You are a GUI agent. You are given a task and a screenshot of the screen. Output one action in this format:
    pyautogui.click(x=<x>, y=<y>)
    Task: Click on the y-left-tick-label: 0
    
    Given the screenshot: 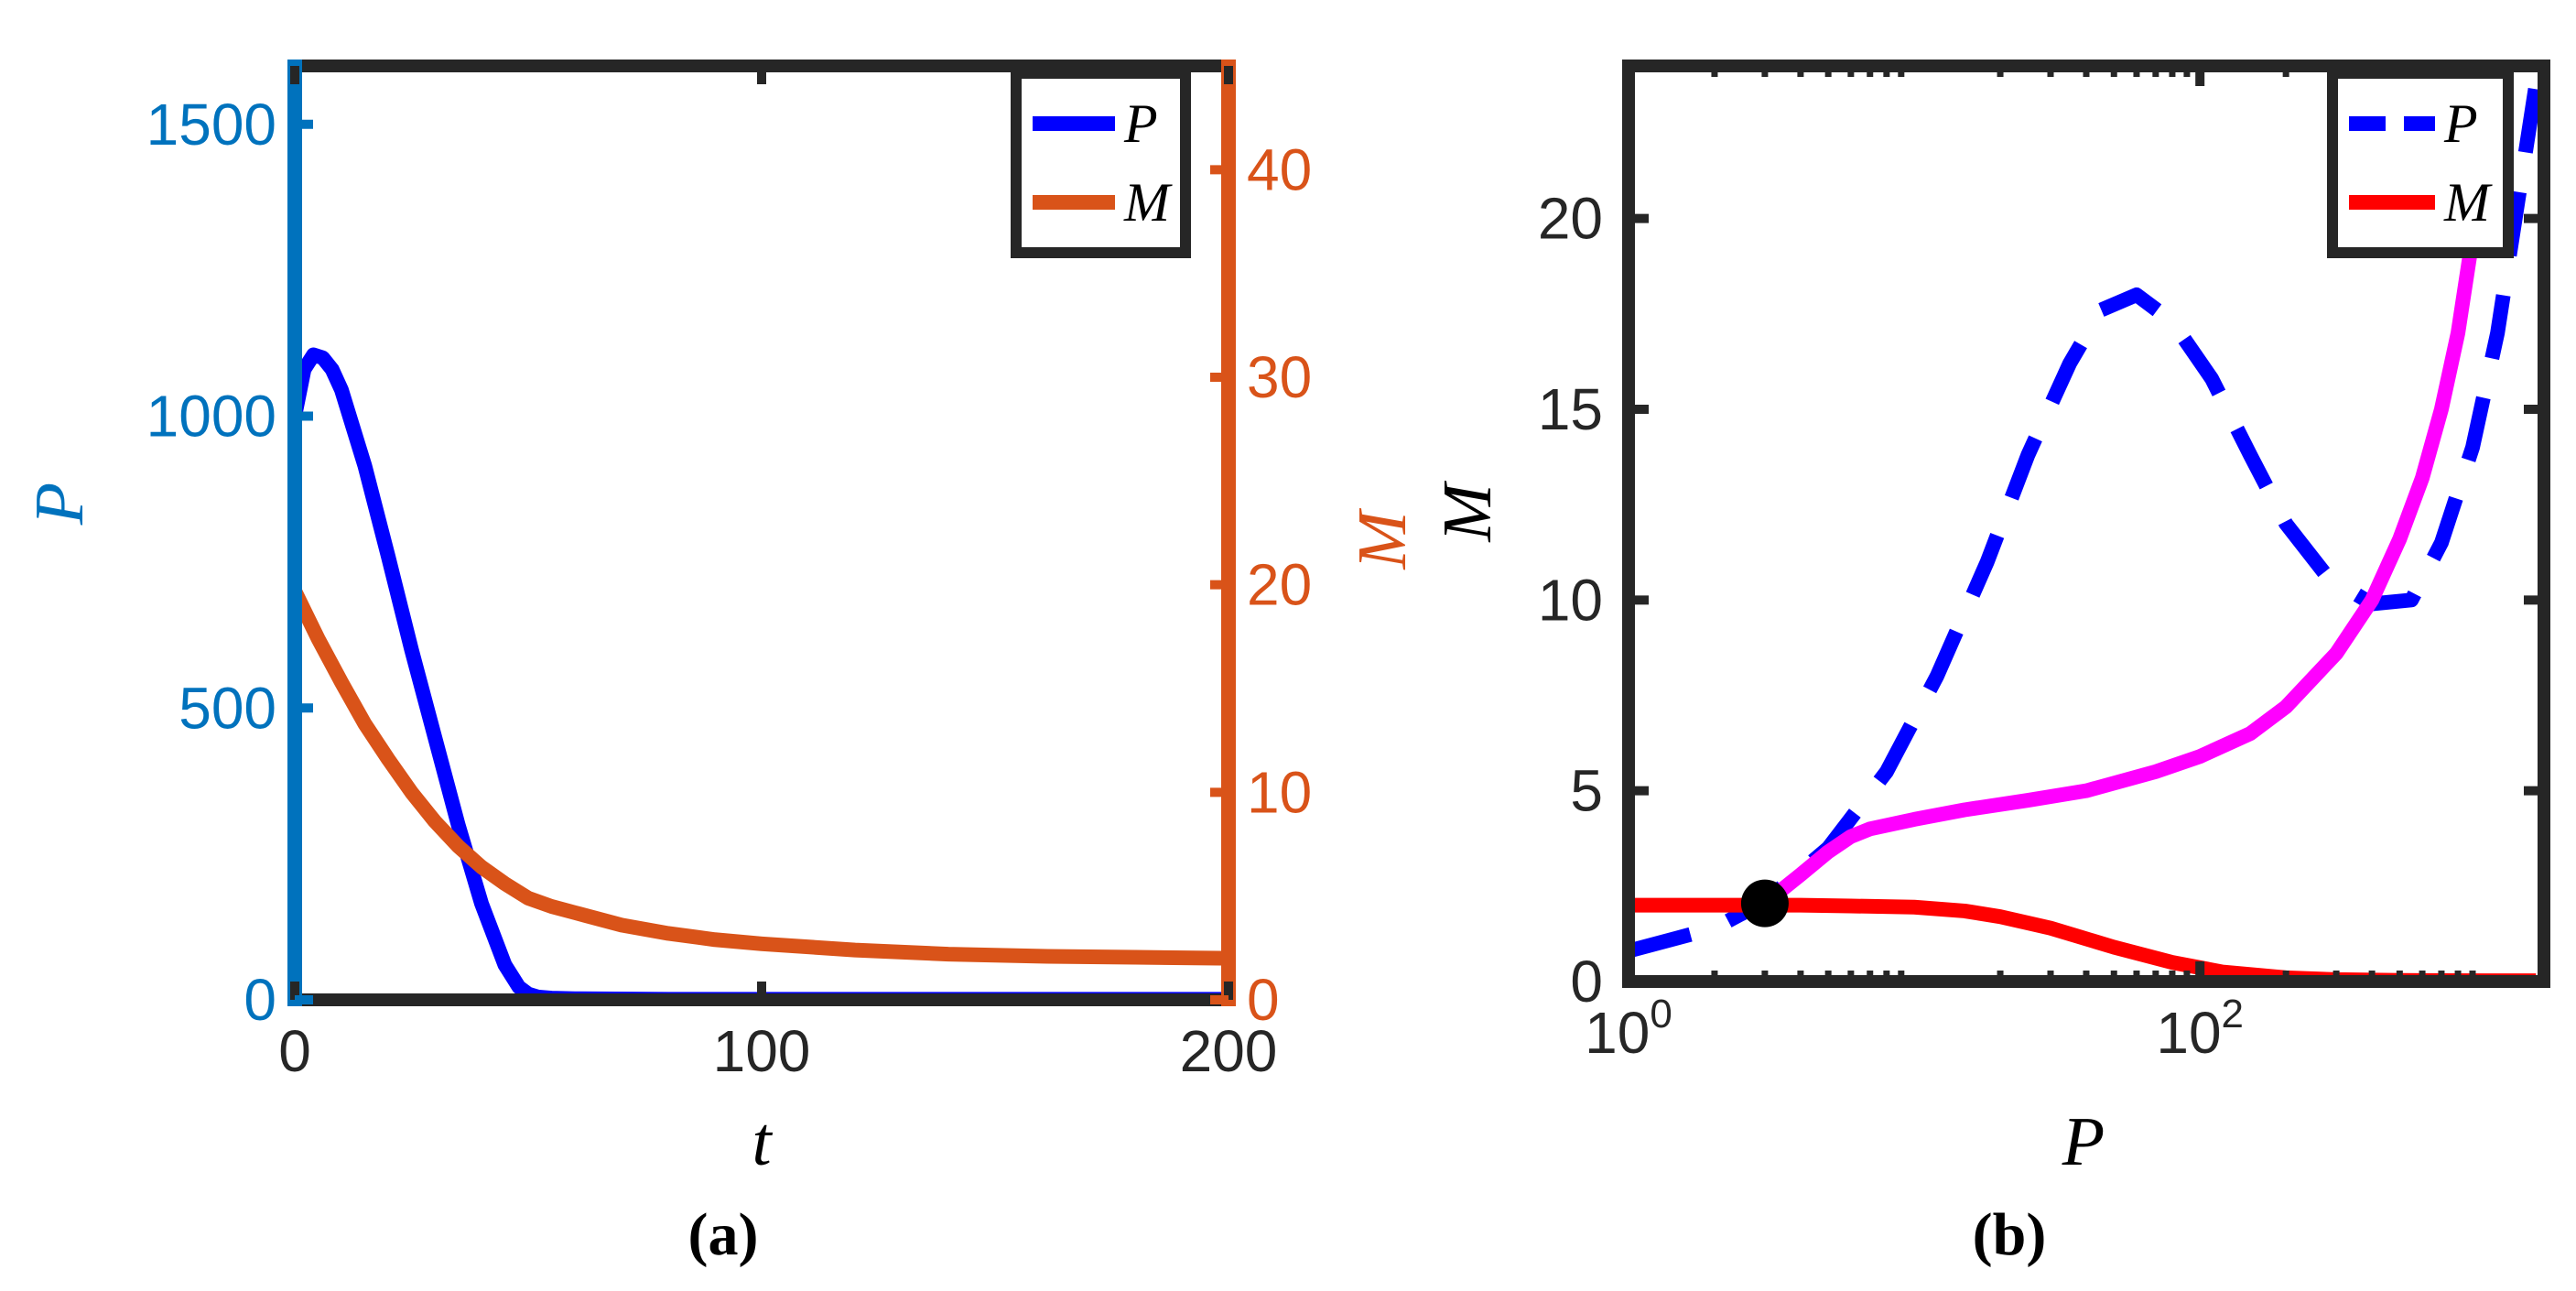 What is the action you would take?
    pyautogui.click(x=260, y=1000)
    